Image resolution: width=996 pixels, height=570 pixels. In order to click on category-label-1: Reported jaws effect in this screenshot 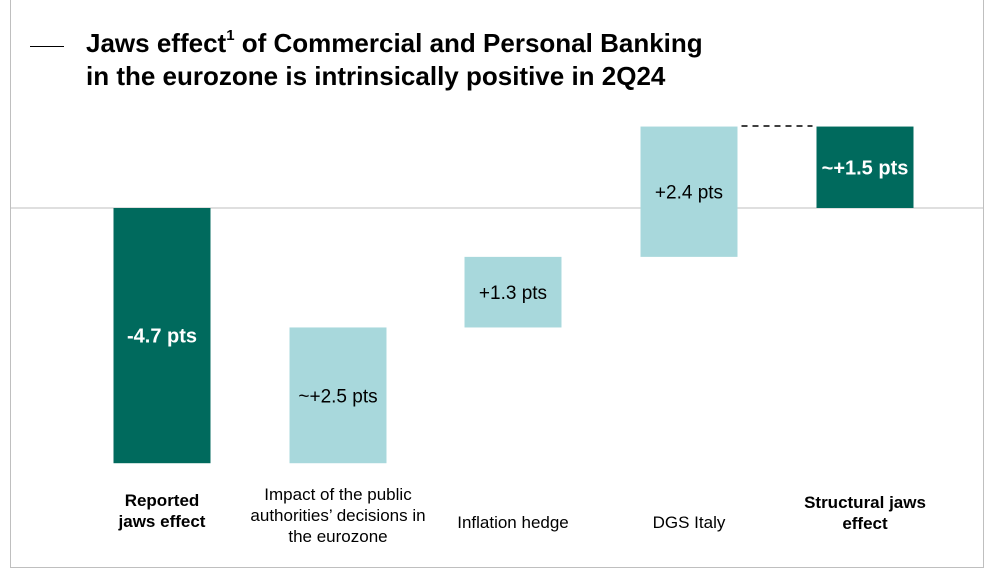, I will do `click(162, 511)`.